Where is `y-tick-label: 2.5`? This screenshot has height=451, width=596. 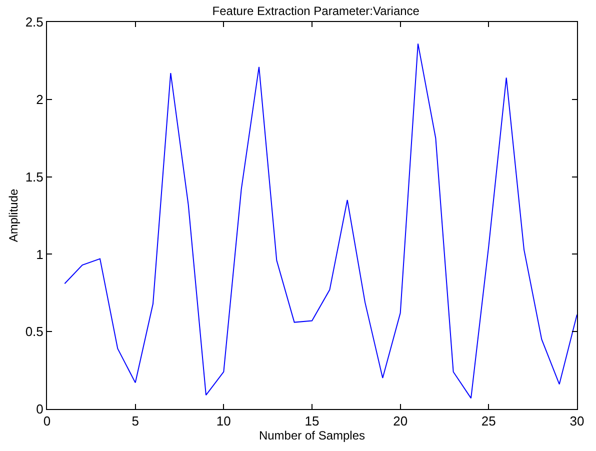
y-tick-label: 2.5 is located at coordinates (34, 22).